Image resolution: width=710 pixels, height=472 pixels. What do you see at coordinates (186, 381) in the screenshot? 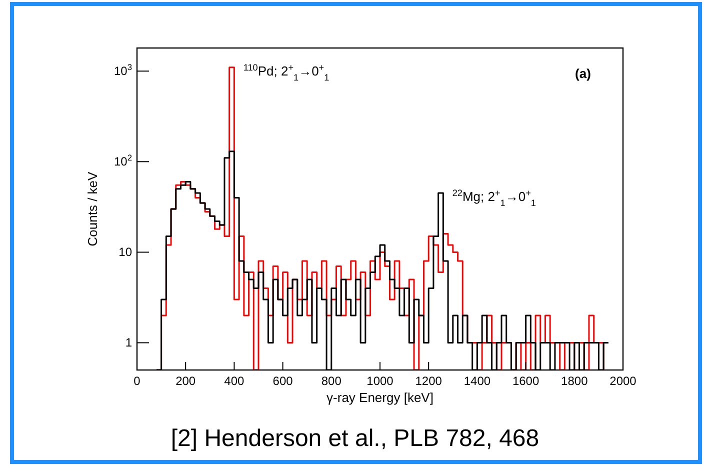
I see `x-tick-label: 200` at bounding box center [186, 381].